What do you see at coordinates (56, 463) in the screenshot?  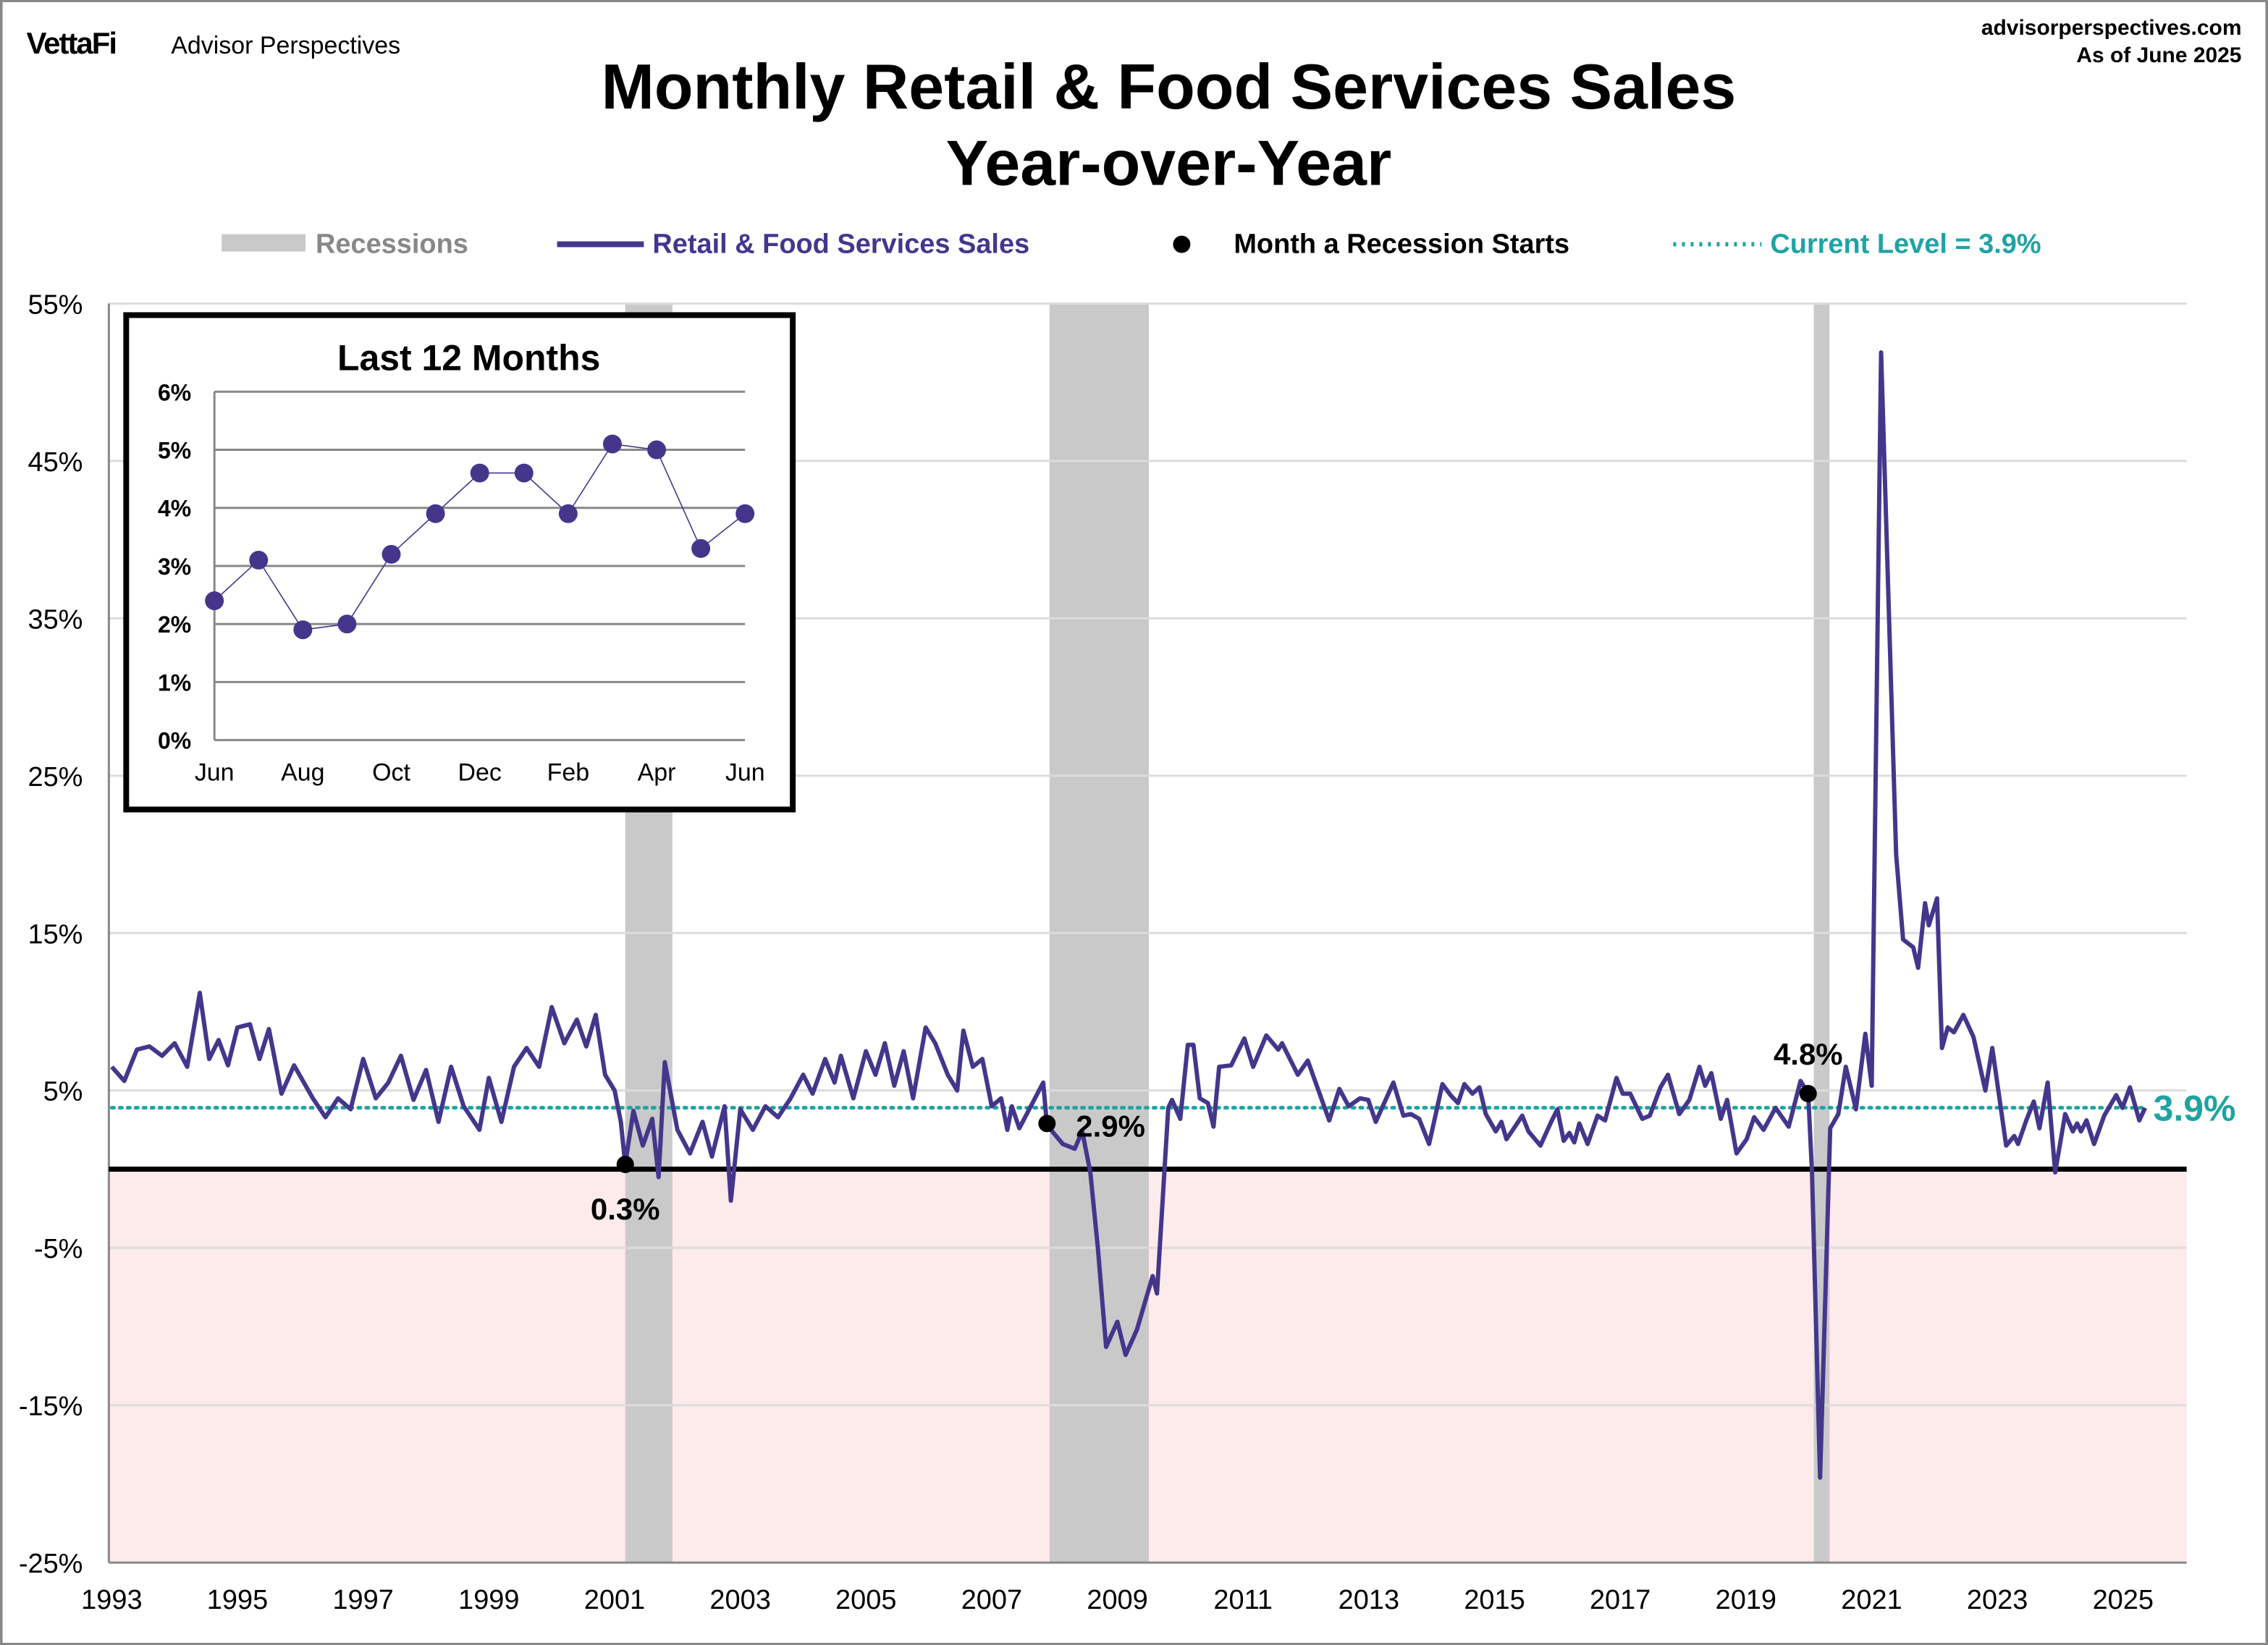 I see `y-tick-label: 45%` at bounding box center [56, 463].